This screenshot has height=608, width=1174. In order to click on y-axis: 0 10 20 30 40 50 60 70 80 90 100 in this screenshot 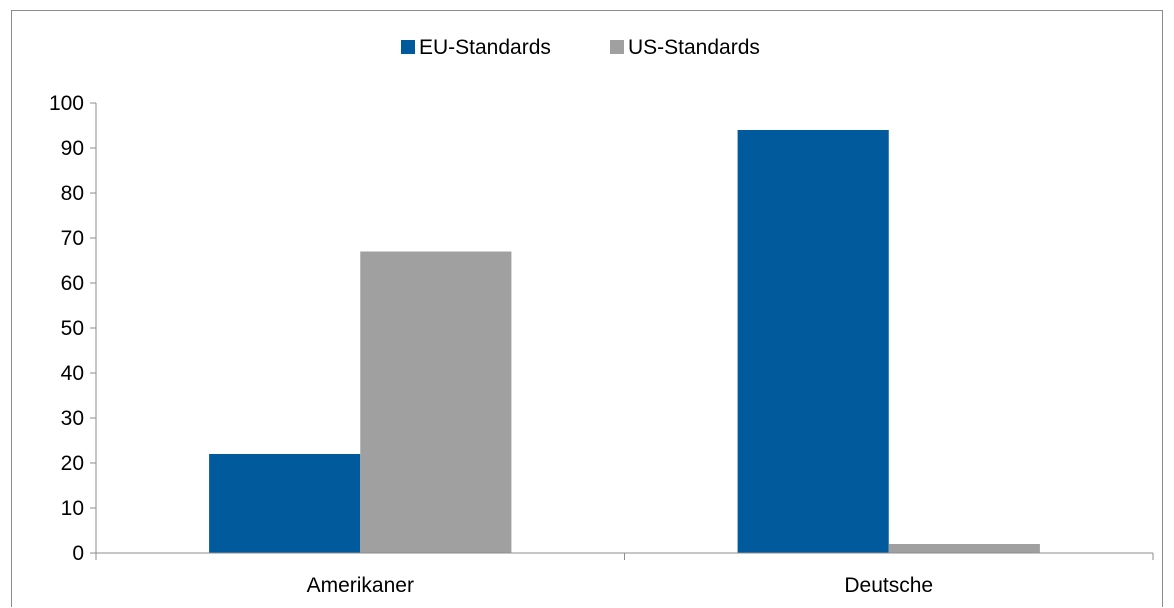, I will do `click(73, 328)`.